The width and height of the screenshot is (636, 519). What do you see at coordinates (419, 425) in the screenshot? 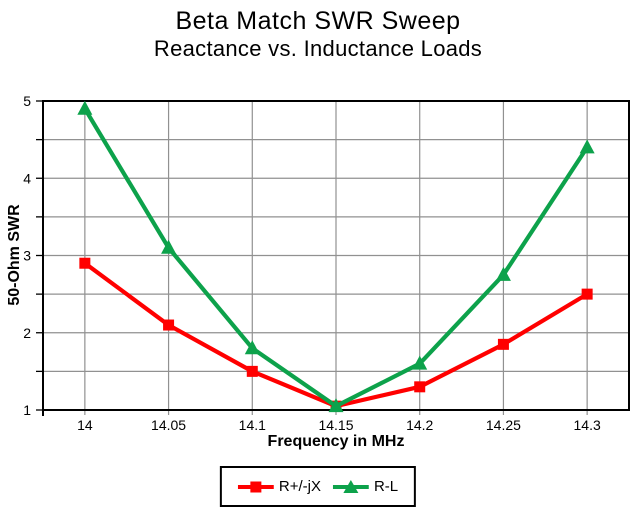
I see `x-tick-label: 14.2` at bounding box center [419, 425].